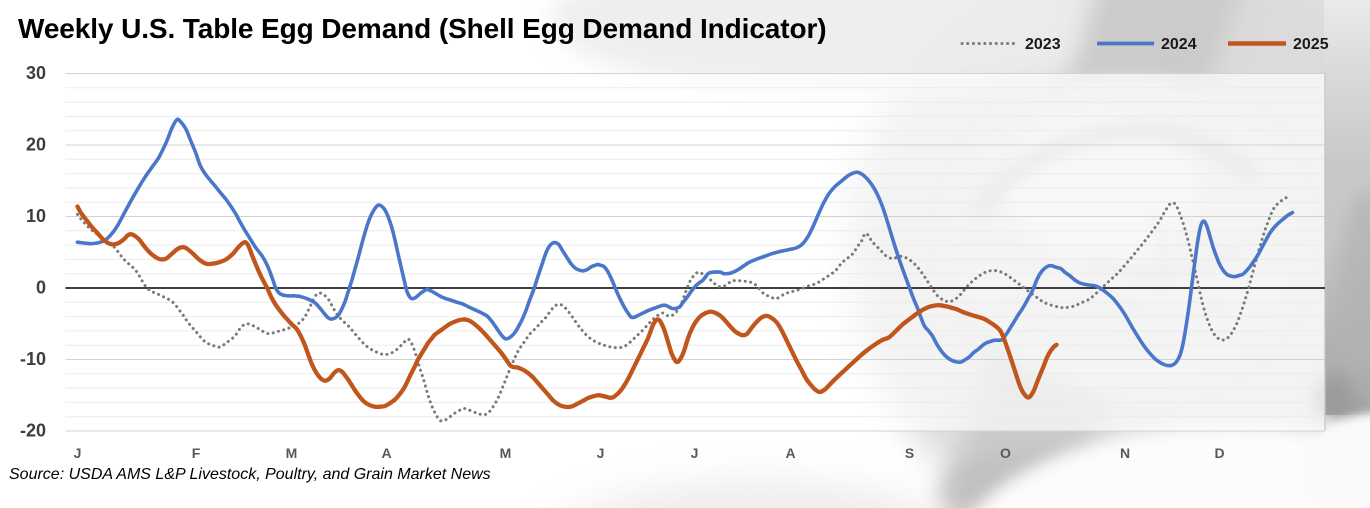  Describe the element at coordinates (1311, 44) in the screenshot. I see `svg-text: 2025` at that location.